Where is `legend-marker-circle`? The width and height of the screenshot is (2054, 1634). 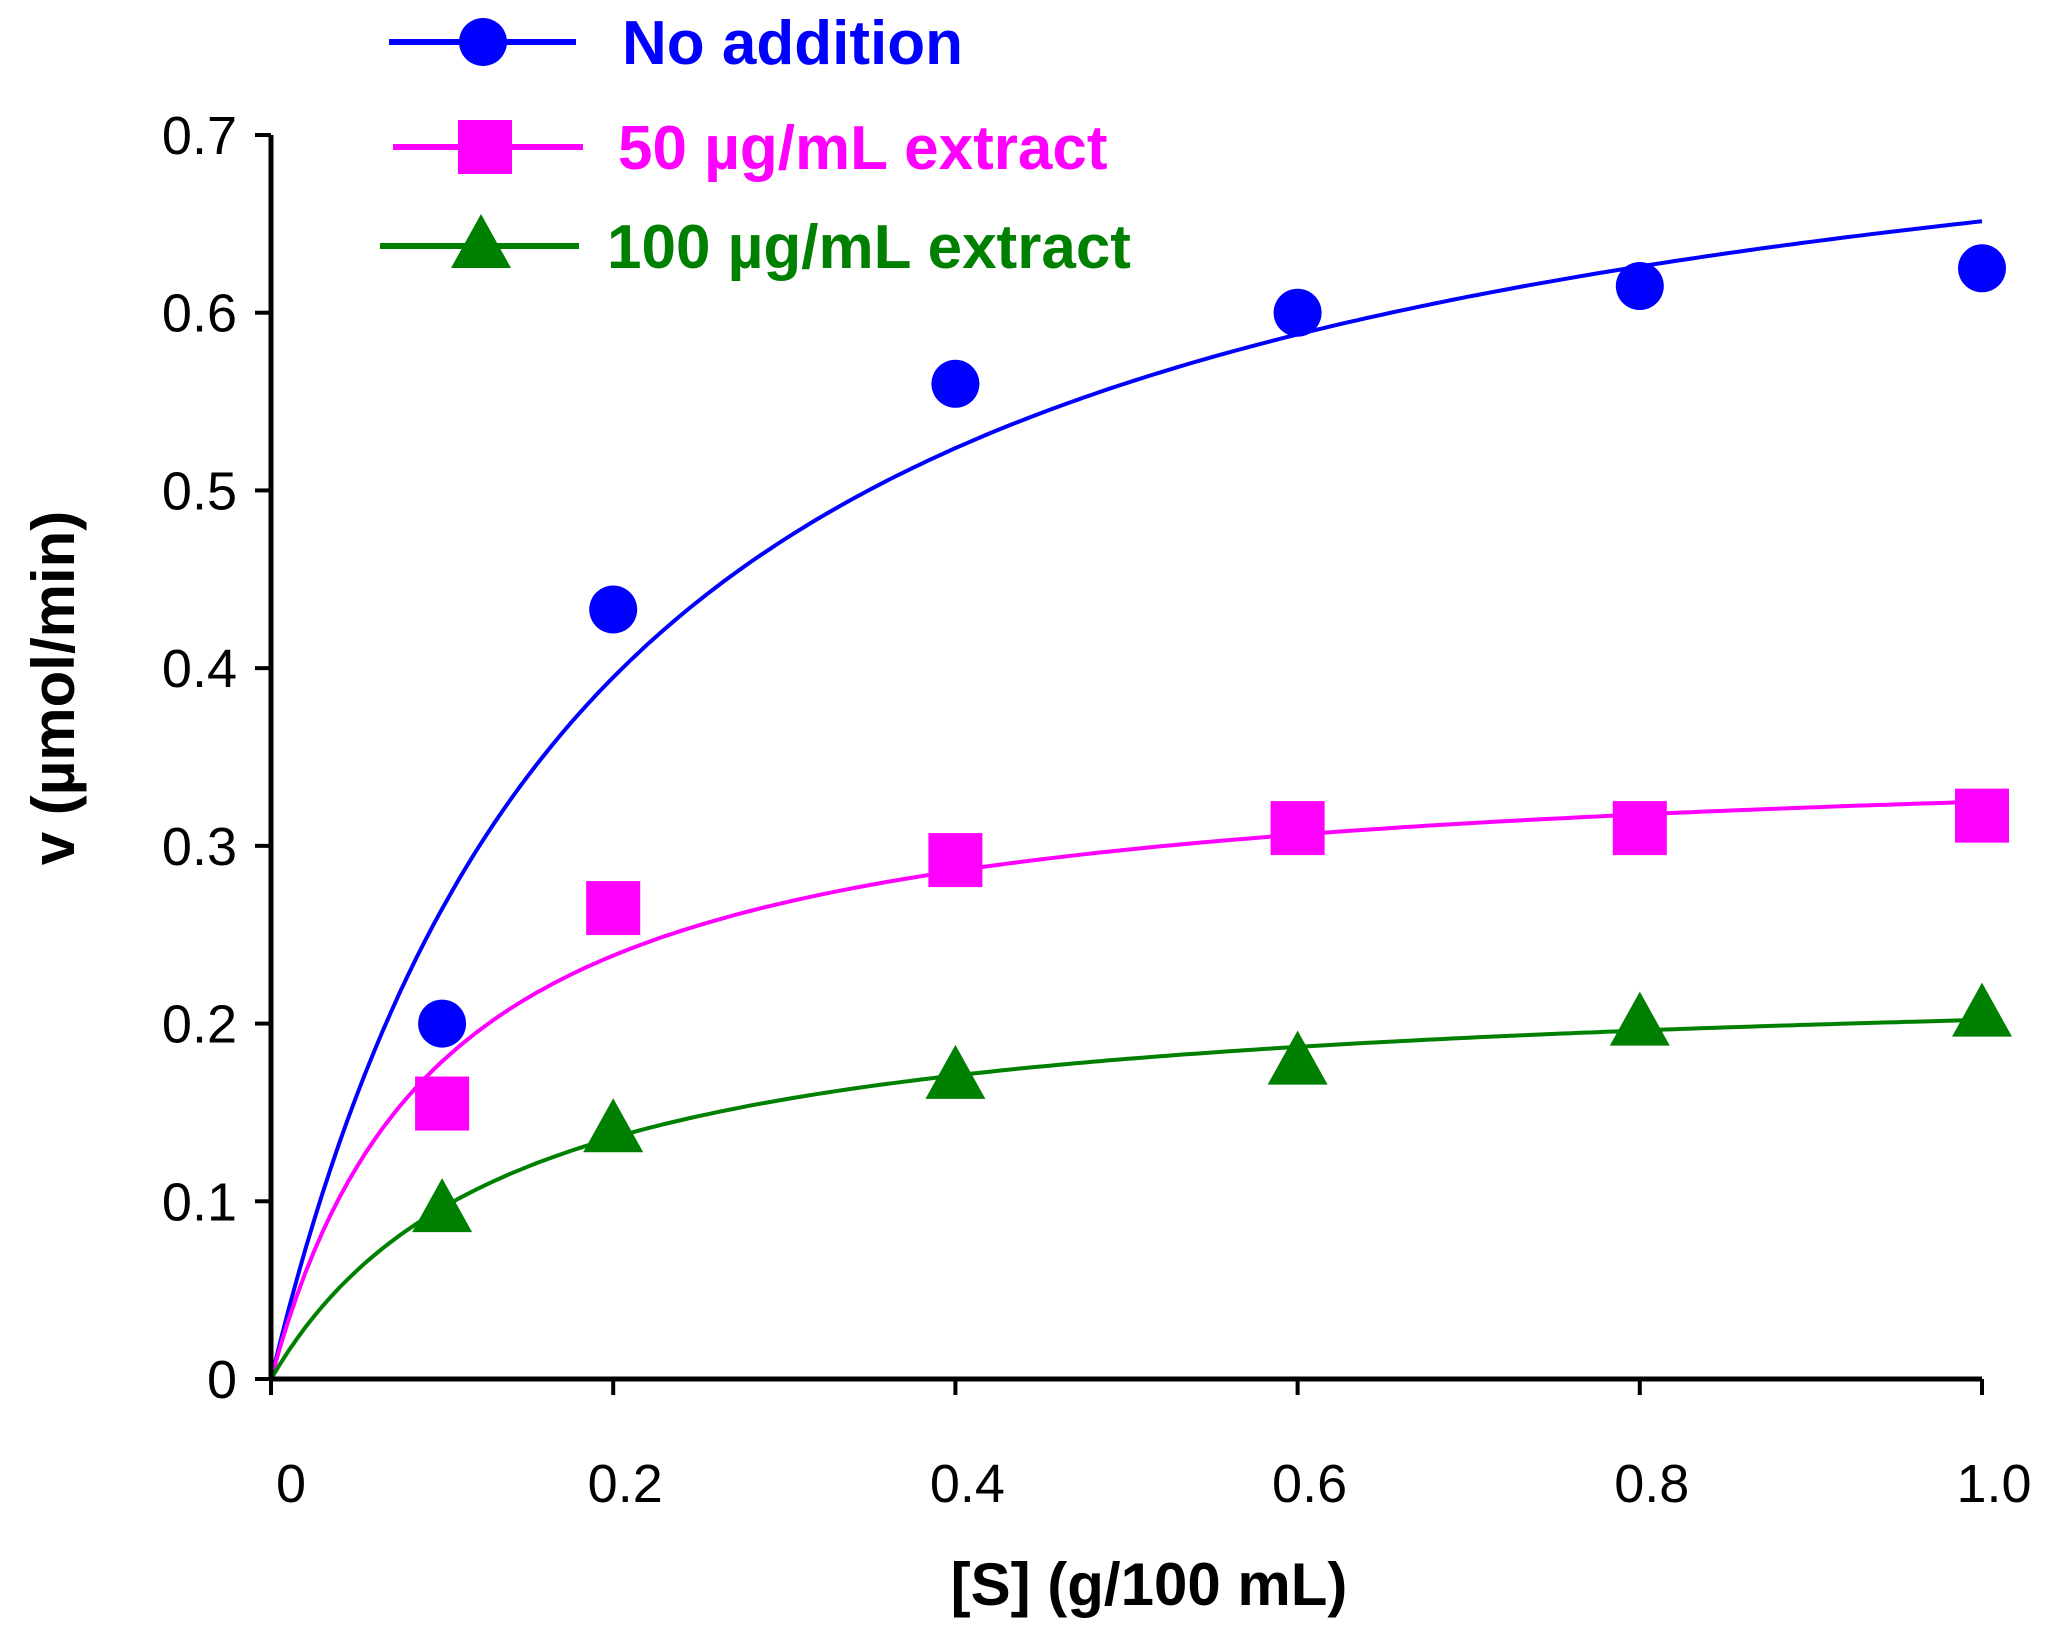 legend-marker-circle is located at coordinates (483, 42).